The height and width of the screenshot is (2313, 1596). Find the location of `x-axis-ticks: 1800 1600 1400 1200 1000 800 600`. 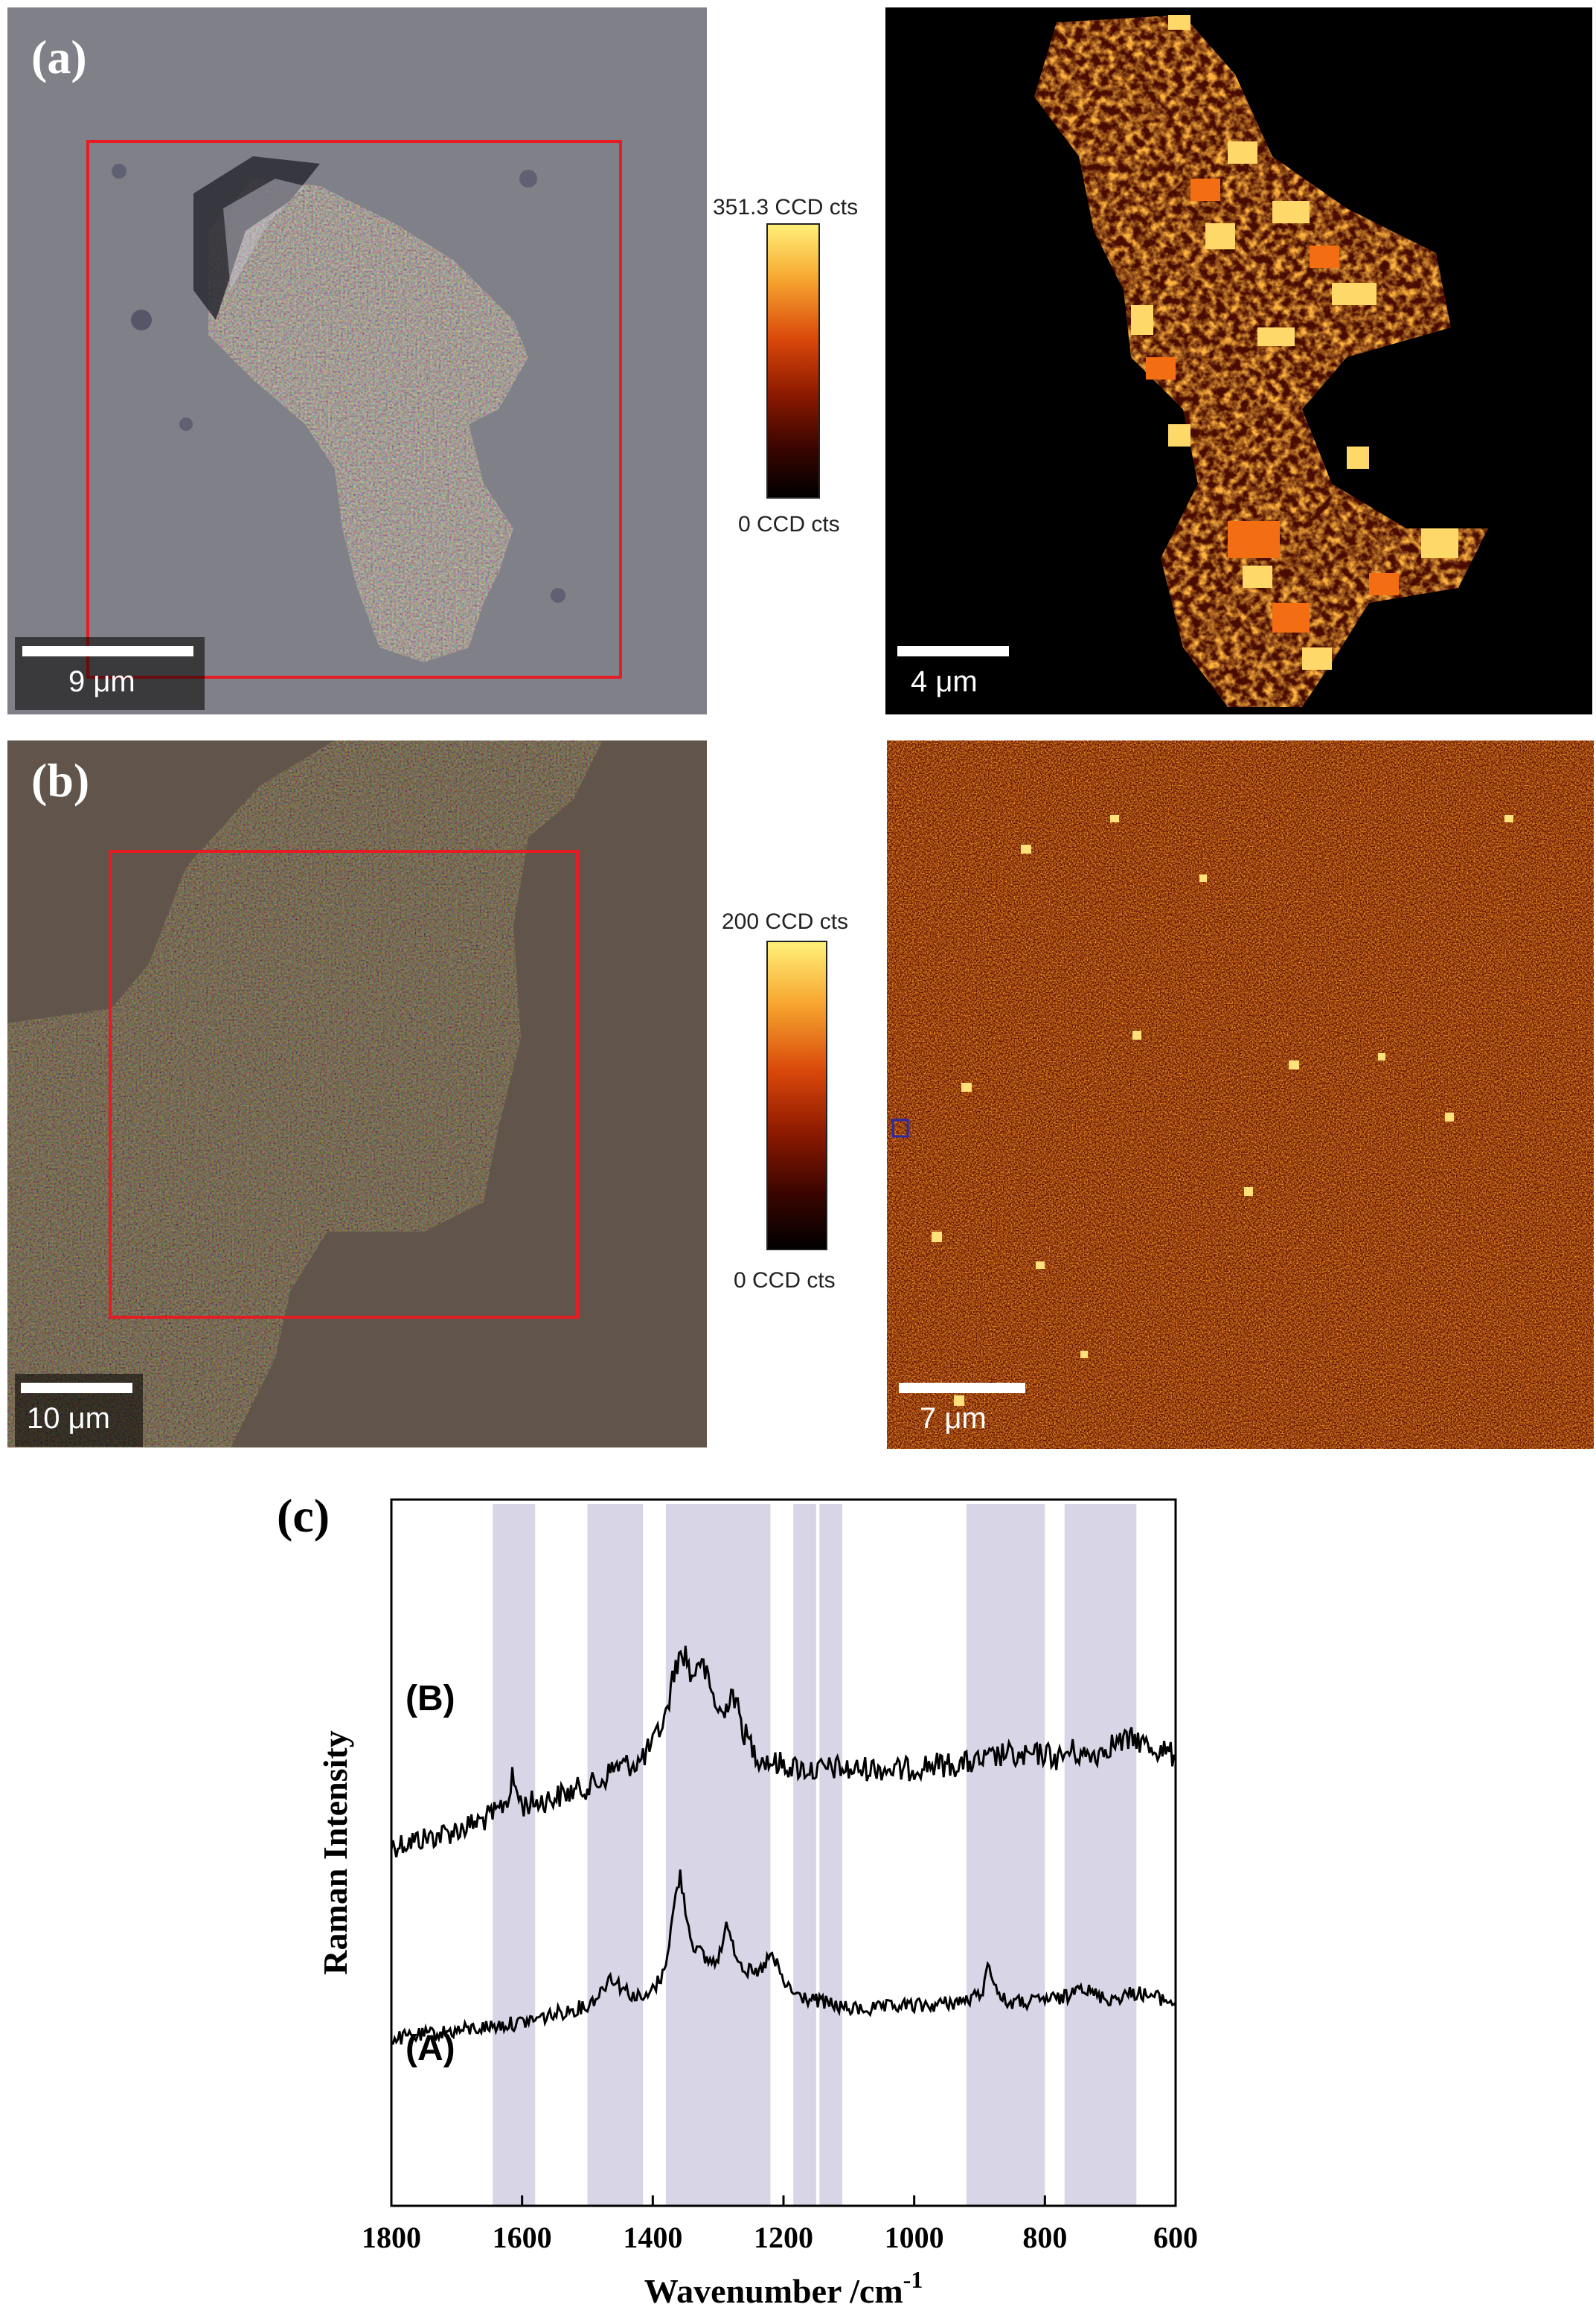

x-axis-ticks: 1800 1600 1400 1200 1000 800 600 is located at coordinates (780, 2224).